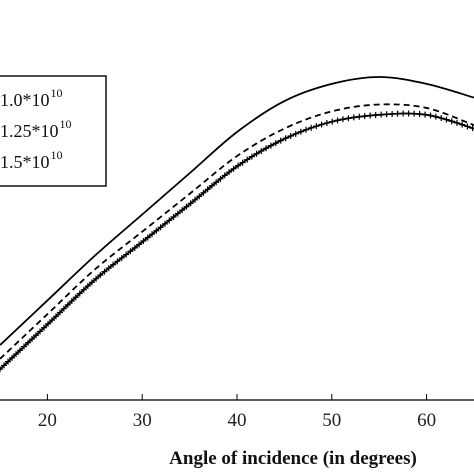 The height and width of the screenshot is (474, 474). What do you see at coordinates (57, 93) in the screenshot?
I see `legend-exponent-1: 10` at bounding box center [57, 93].